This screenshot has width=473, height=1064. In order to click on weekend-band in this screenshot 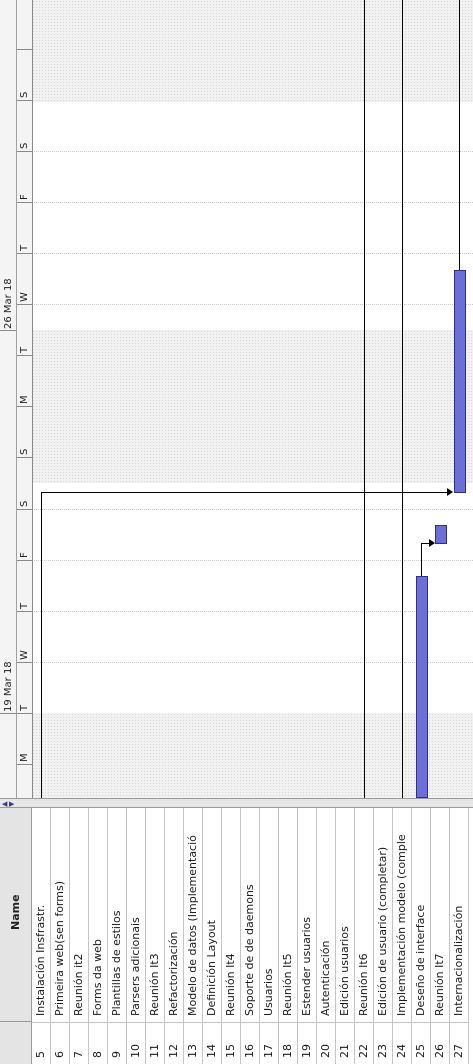, I will do `click(252, 51)`.